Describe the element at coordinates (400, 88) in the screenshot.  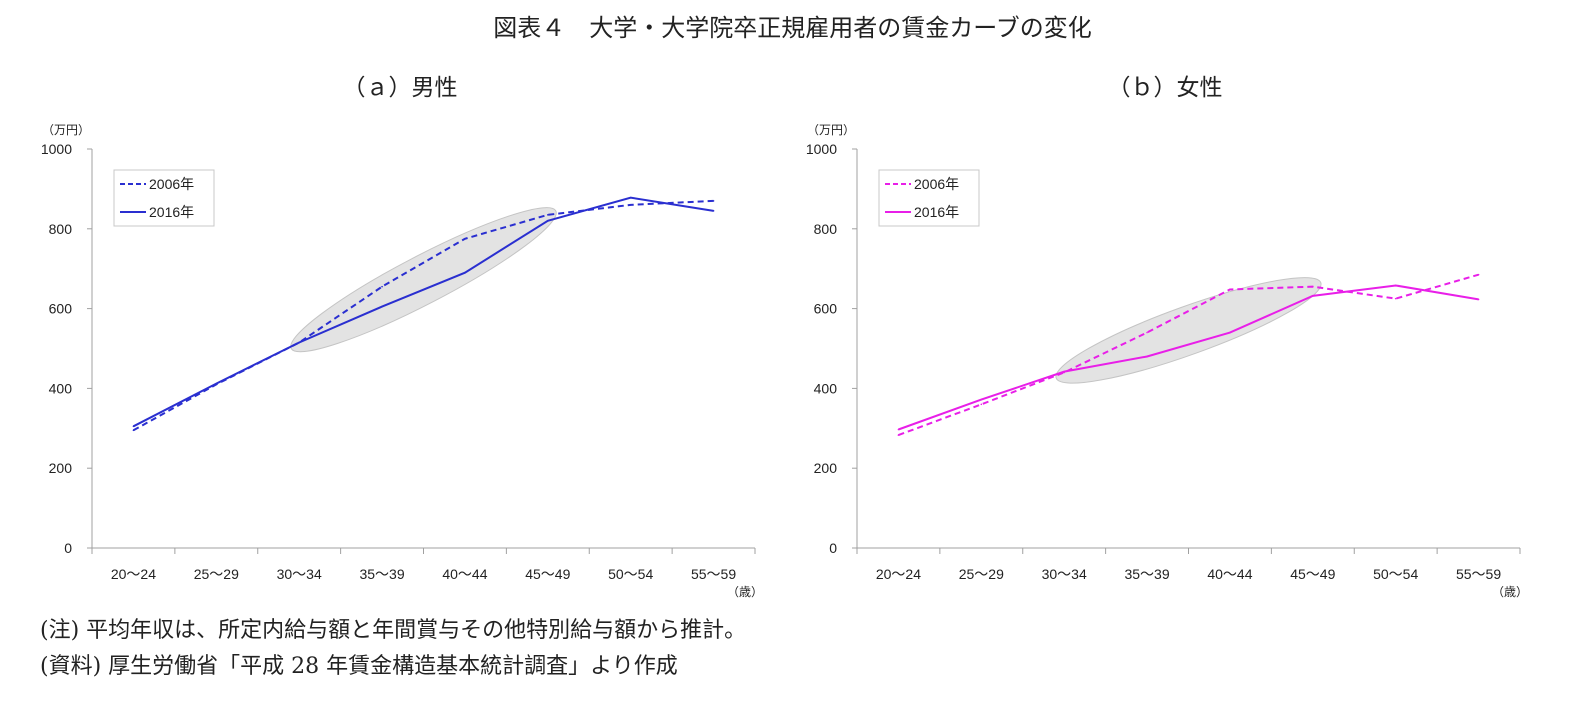
I see `panel-title-male: （ａ）男性` at that location.